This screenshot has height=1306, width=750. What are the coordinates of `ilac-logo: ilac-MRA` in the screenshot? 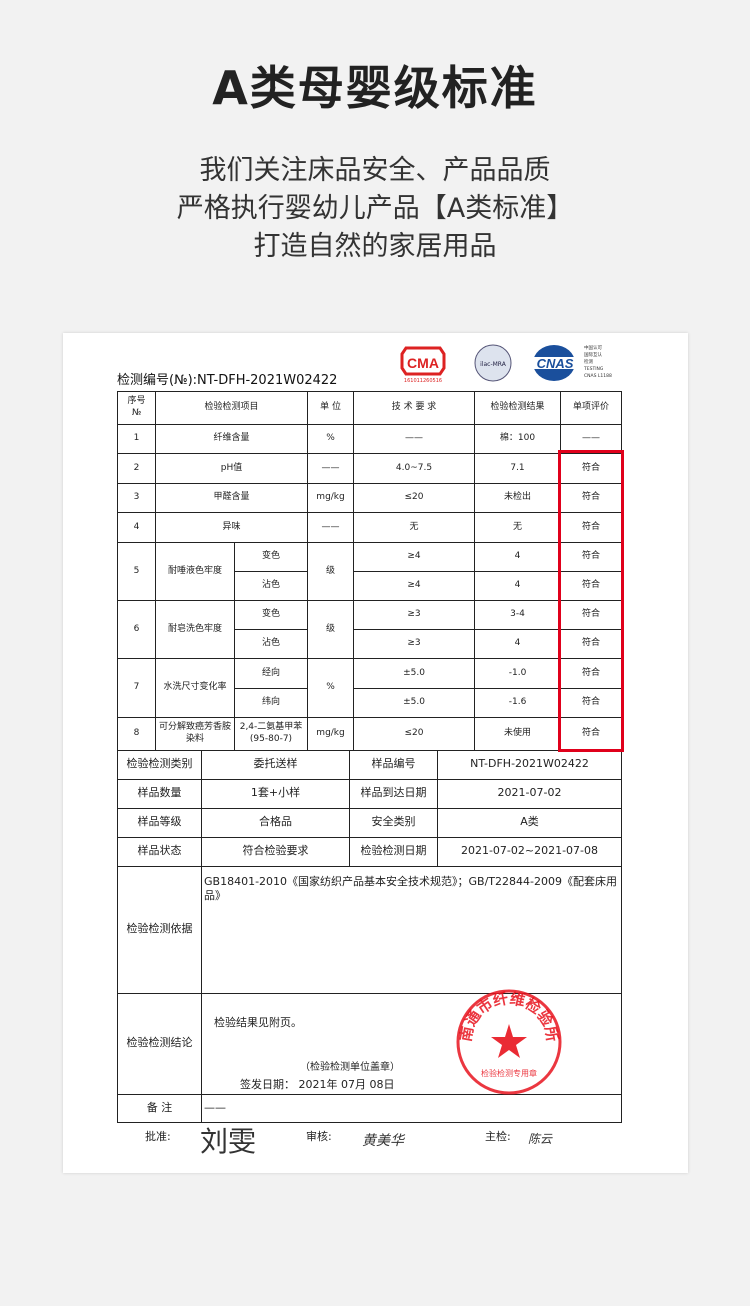 It's located at (493, 363).